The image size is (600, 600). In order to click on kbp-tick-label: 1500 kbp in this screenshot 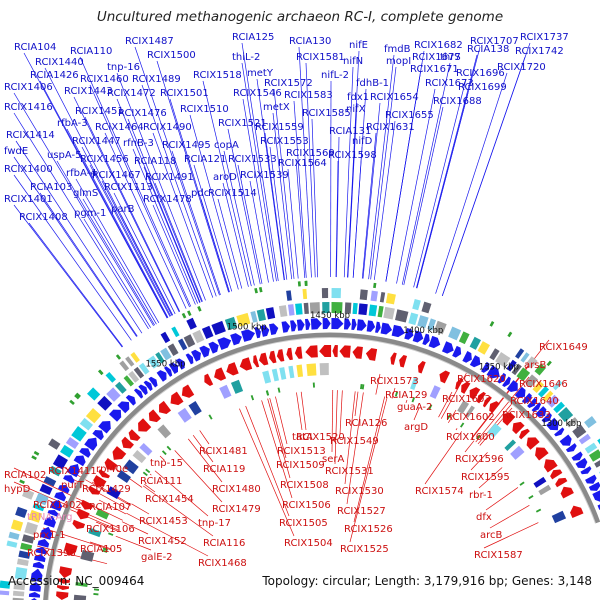, I will do `click(247, 328)`.